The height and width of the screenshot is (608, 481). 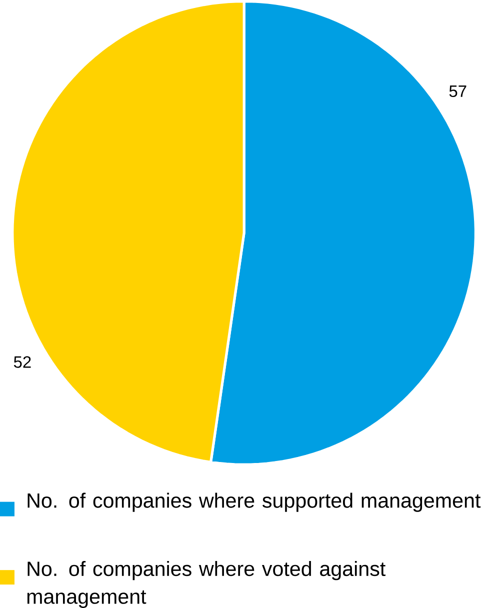 I want to click on legend-label: No. of companies where voted against management, so click(x=206, y=584).